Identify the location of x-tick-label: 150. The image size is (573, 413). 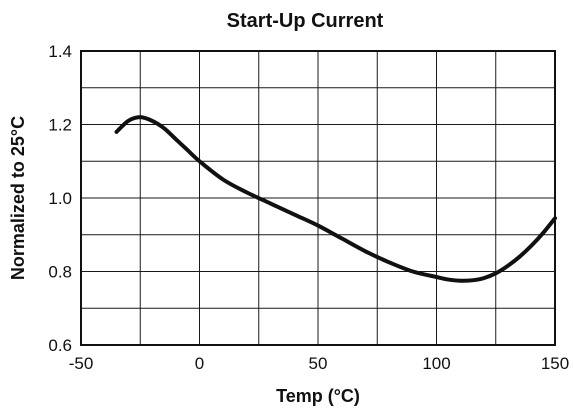
(555, 363).